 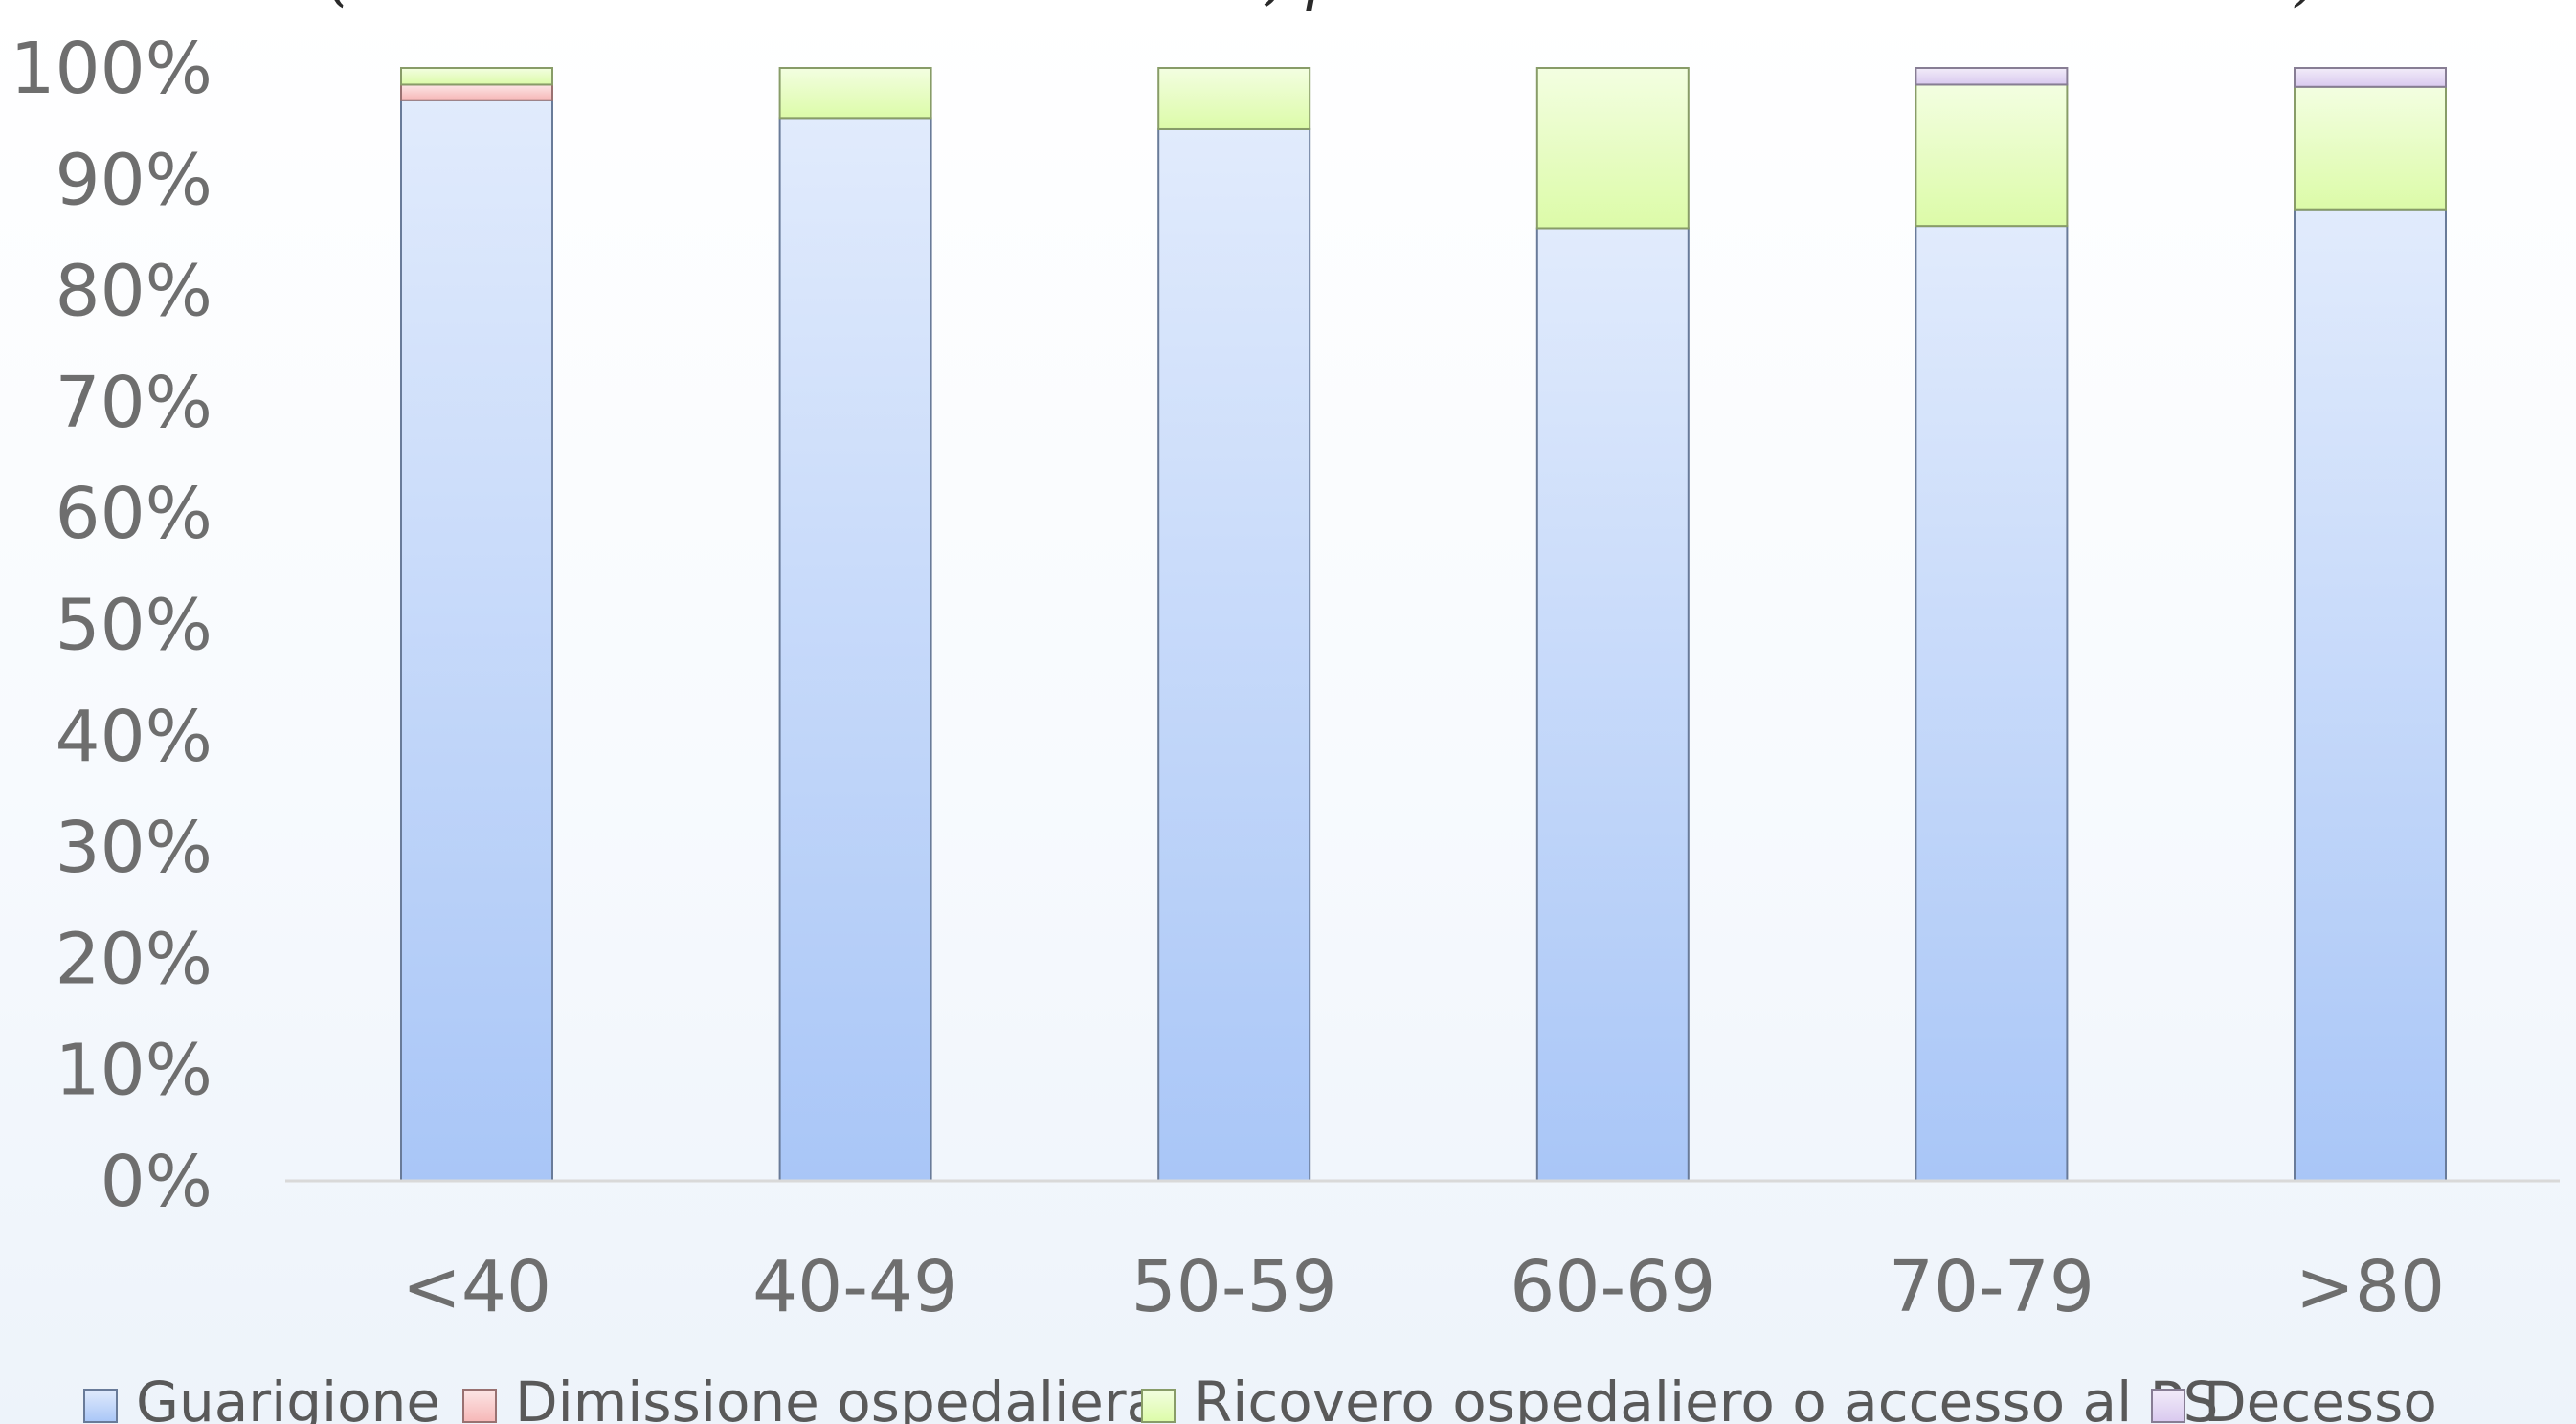 What do you see at coordinates (135, 959) in the screenshot?
I see `y-tick-label: 20%` at bounding box center [135, 959].